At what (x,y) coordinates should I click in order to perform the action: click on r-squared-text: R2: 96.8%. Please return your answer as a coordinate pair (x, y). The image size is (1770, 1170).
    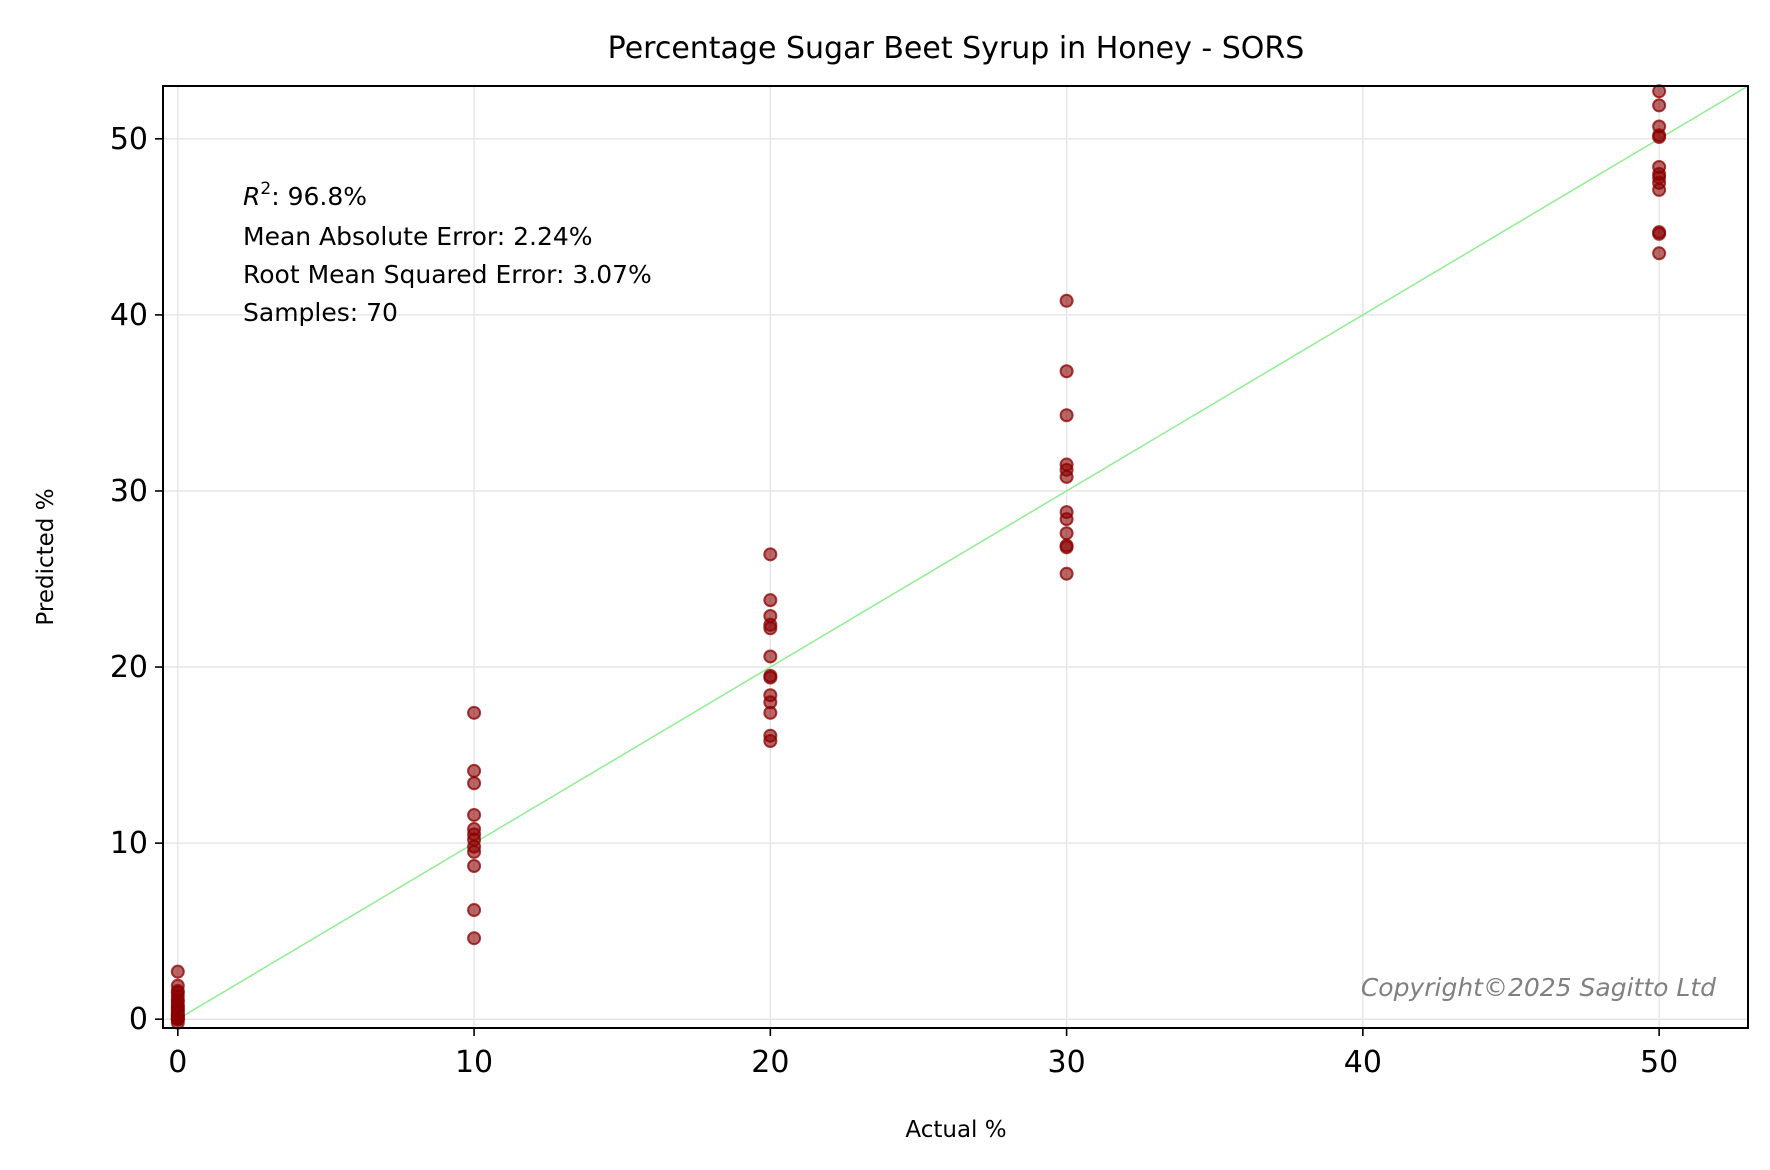
    Looking at the image, I should click on (305, 195).